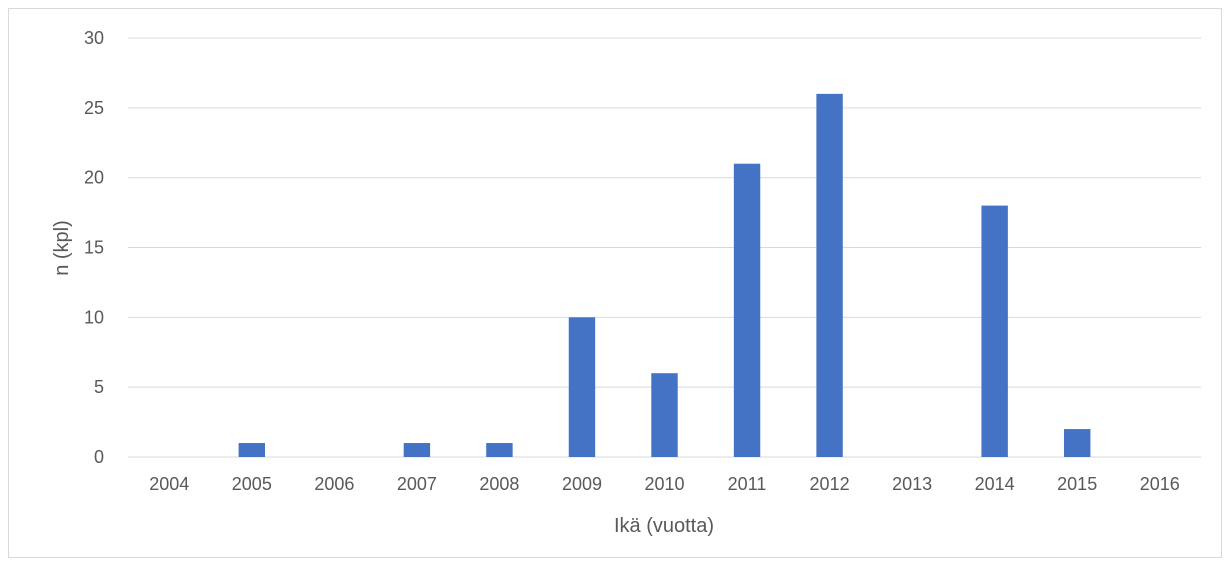 The height and width of the screenshot is (568, 1232). What do you see at coordinates (499, 450) in the screenshot?
I see `bar-2008` at bounding box center [499, 450].